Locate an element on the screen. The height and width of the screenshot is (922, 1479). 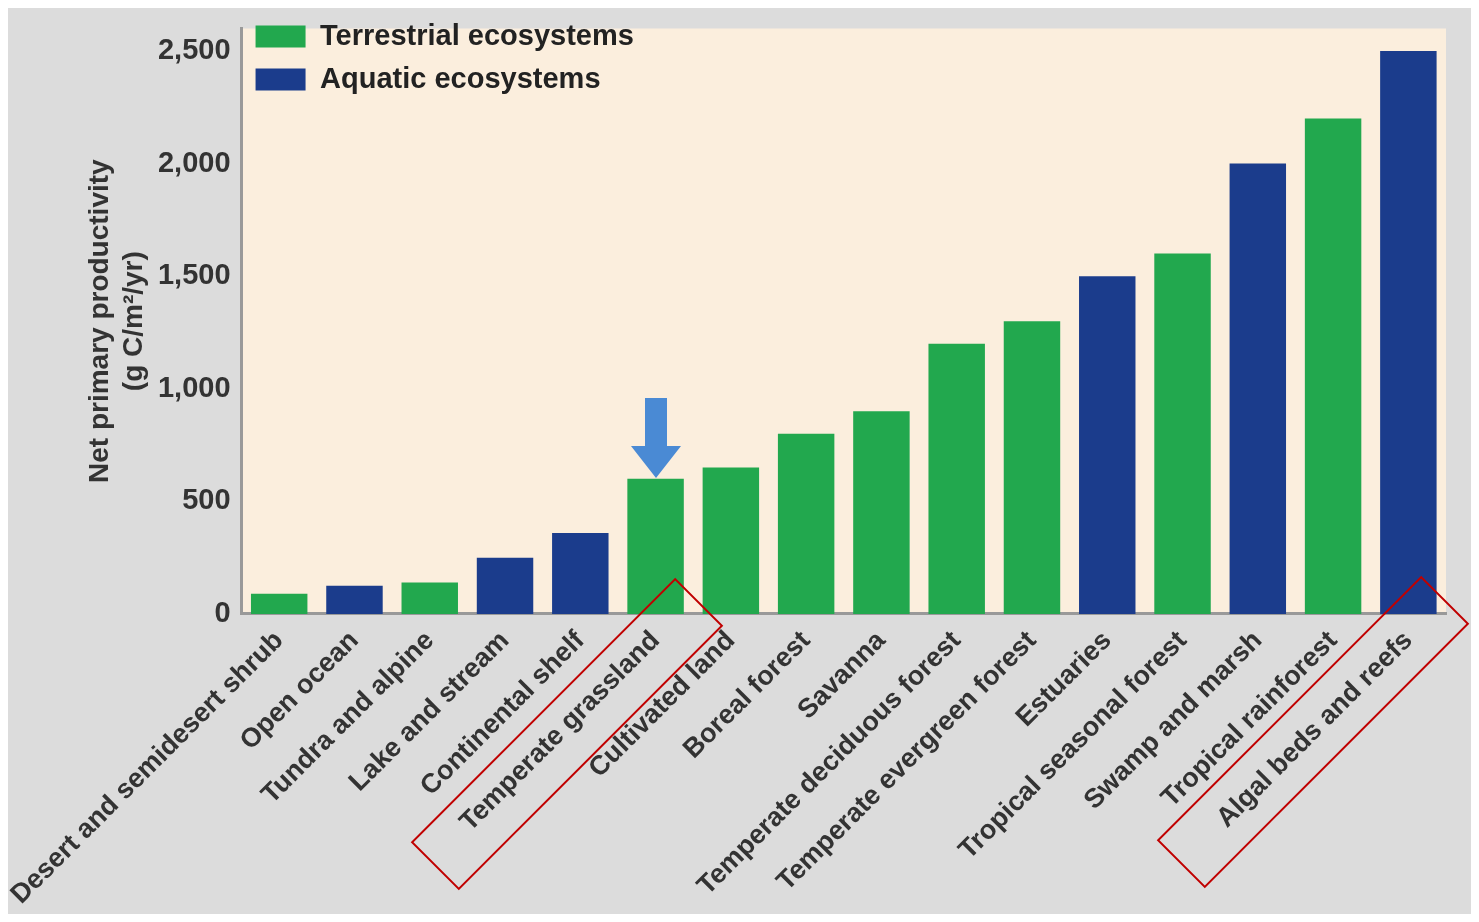
y-tick-label: 0 is located at coordinates (222, 611).